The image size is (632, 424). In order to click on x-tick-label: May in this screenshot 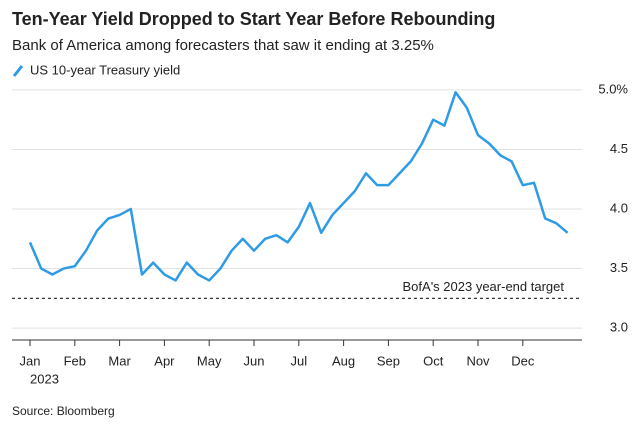, I will do `click(209, 360)`.